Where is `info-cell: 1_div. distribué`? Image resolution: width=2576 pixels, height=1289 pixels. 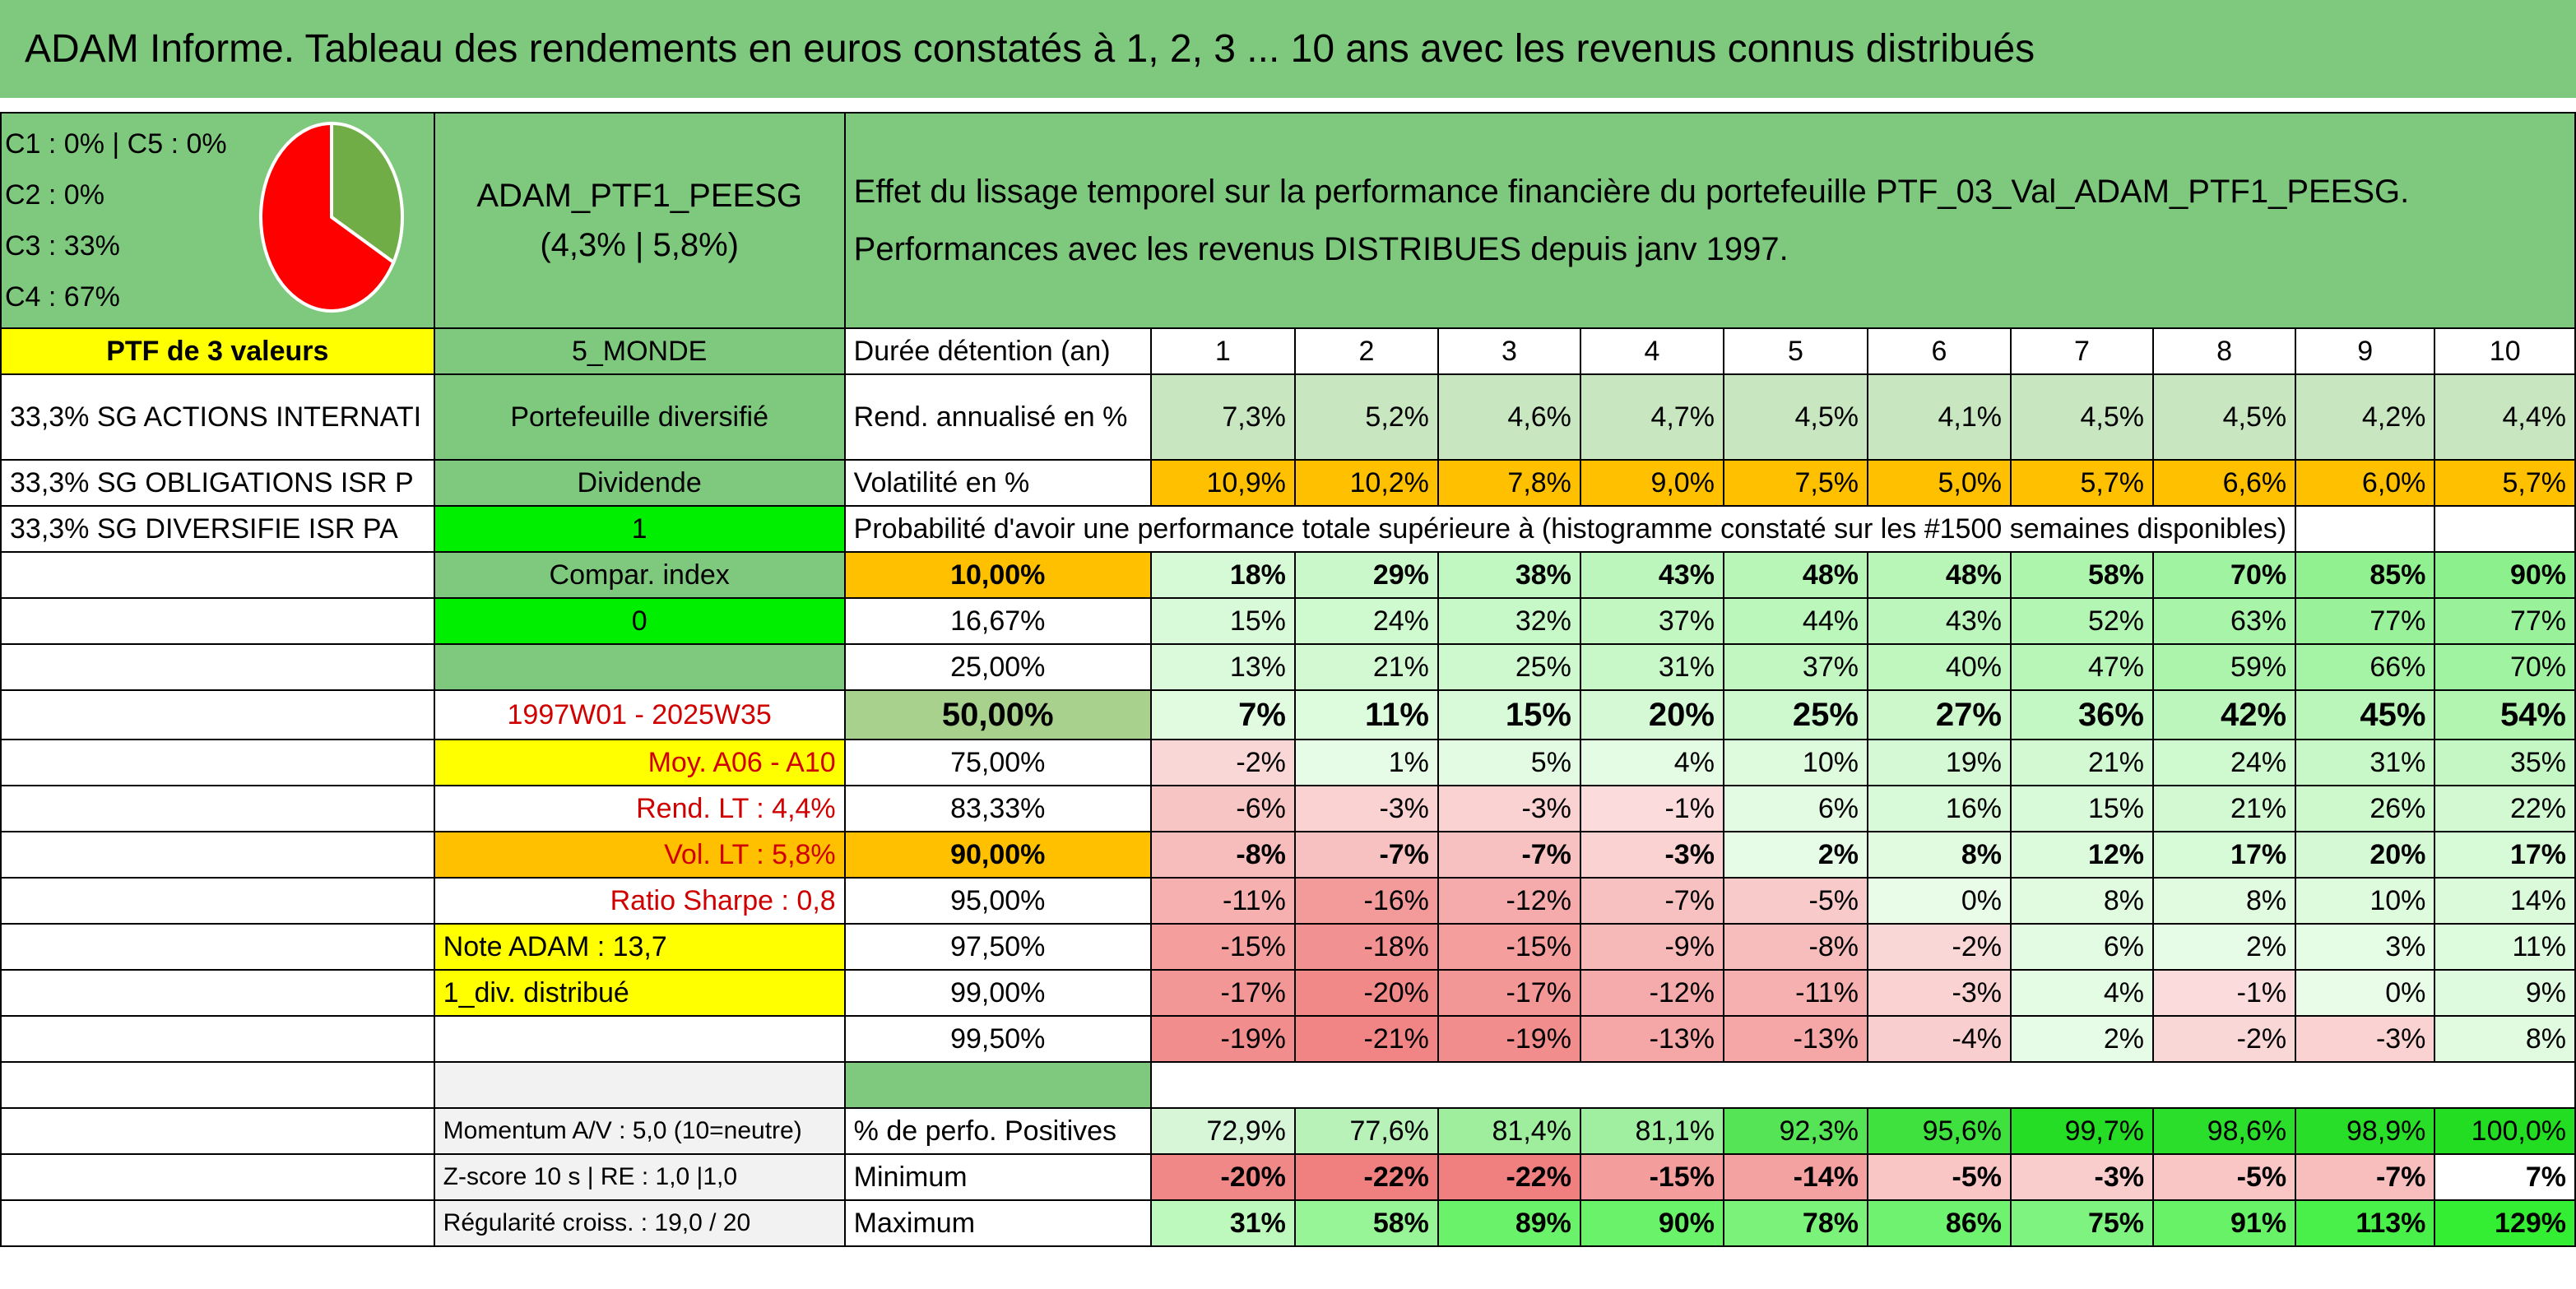
info-cell: 1_div. distribué is located at coordinates (639, 993).